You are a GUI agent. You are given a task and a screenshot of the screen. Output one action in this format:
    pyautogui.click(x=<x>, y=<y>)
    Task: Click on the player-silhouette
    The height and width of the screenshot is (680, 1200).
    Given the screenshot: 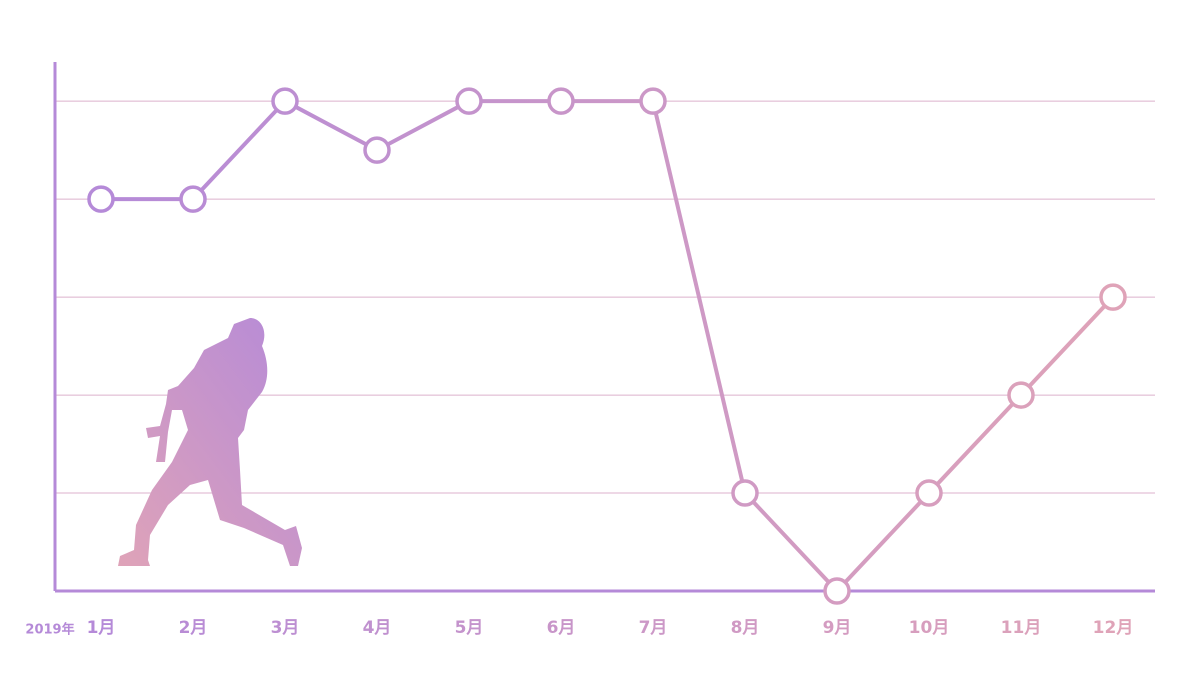 What is the action you would take?
    pyautogui.click(x=210, y=442)
    